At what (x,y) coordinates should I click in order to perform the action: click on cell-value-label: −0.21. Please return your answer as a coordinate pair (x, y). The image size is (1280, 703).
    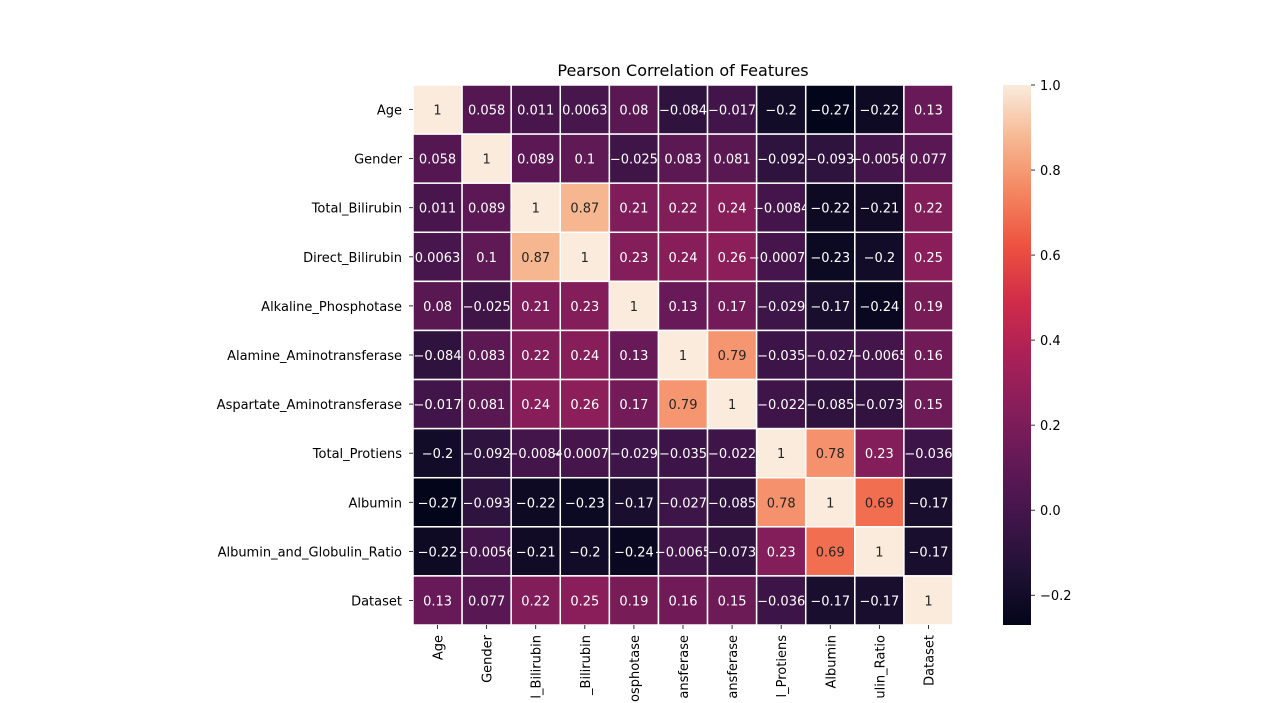
    Looking at the image, I should click on (879, 209).